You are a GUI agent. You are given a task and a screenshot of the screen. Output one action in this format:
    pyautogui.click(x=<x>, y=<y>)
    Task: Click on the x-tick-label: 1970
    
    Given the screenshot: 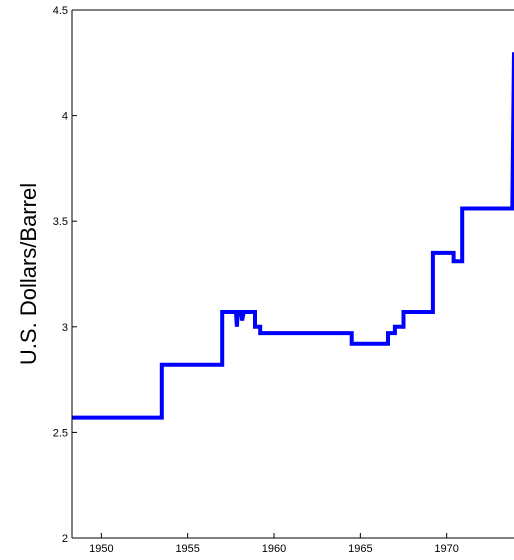 What is the action you would take?
    pyautogui.click(x=446, y=549)
    